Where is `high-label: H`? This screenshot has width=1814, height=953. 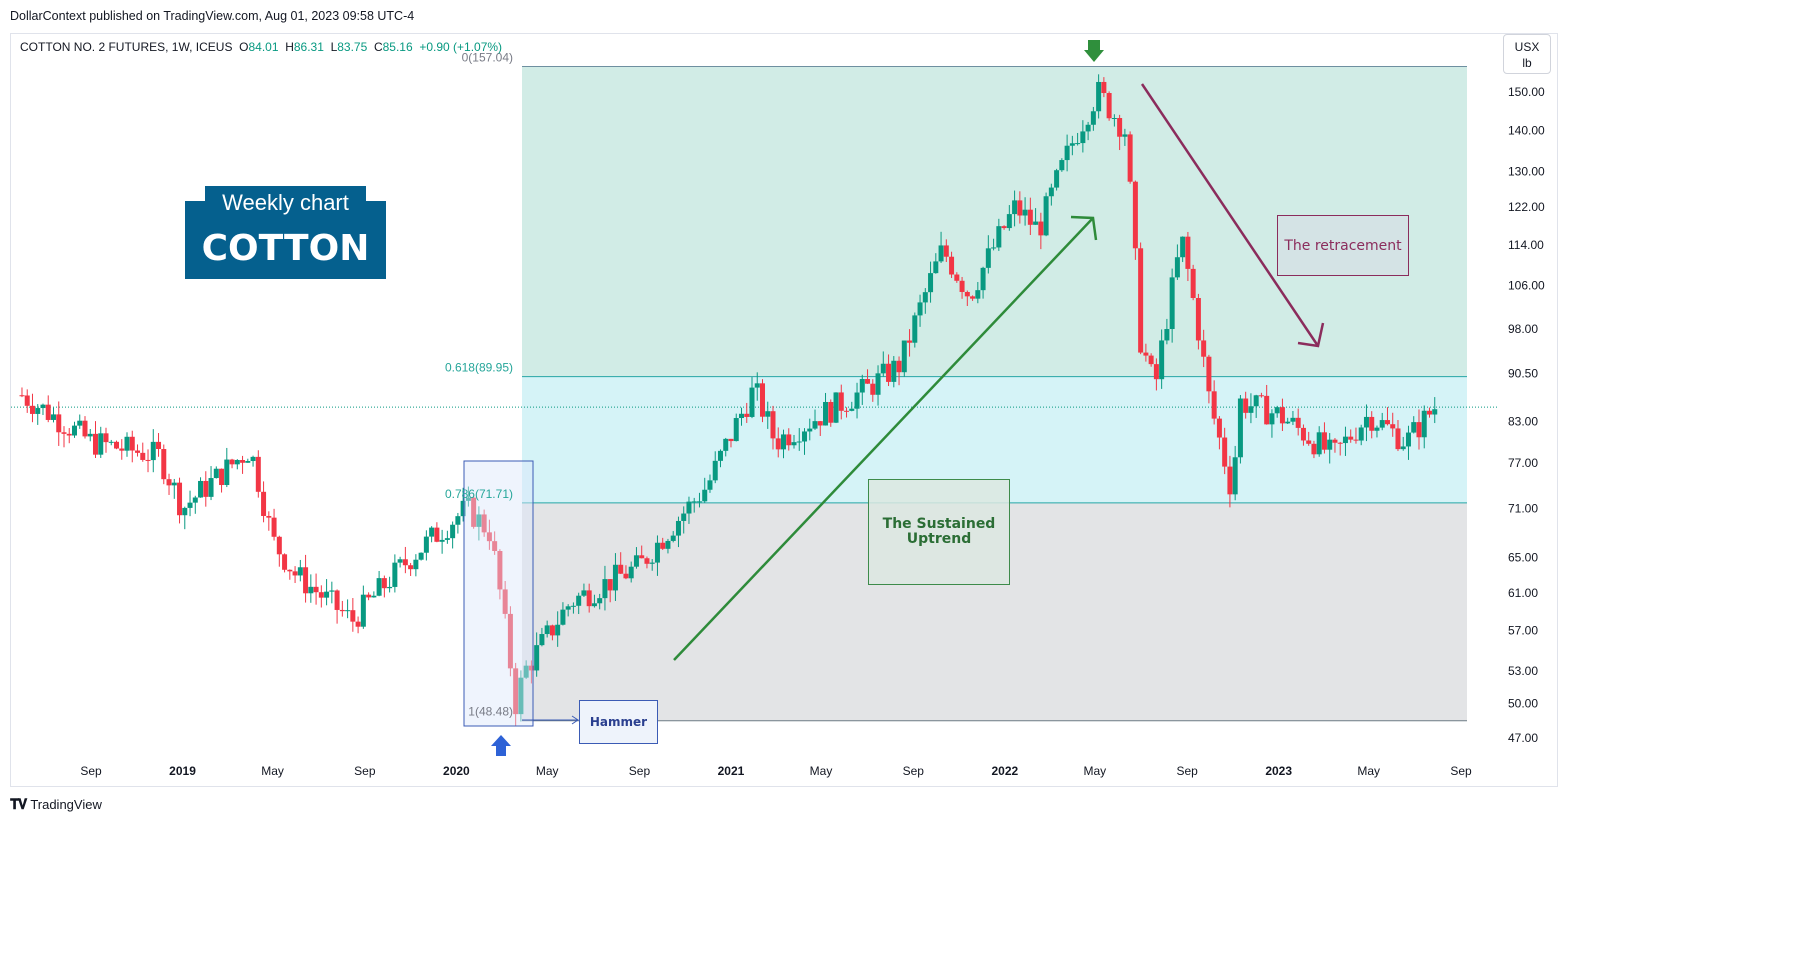 high-label: H is located at coordinates (289, 47).